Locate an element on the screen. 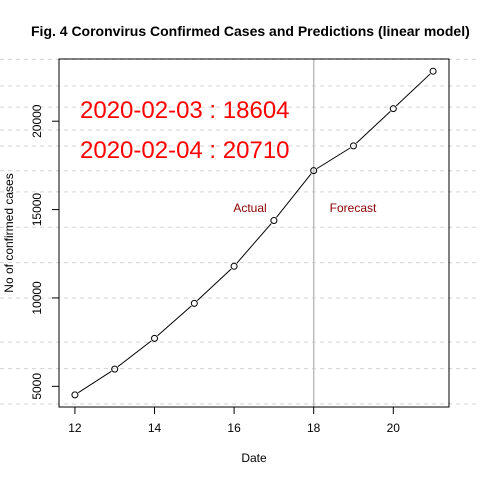  y-tick-label: 15000 is located at coordinates (37, 210).